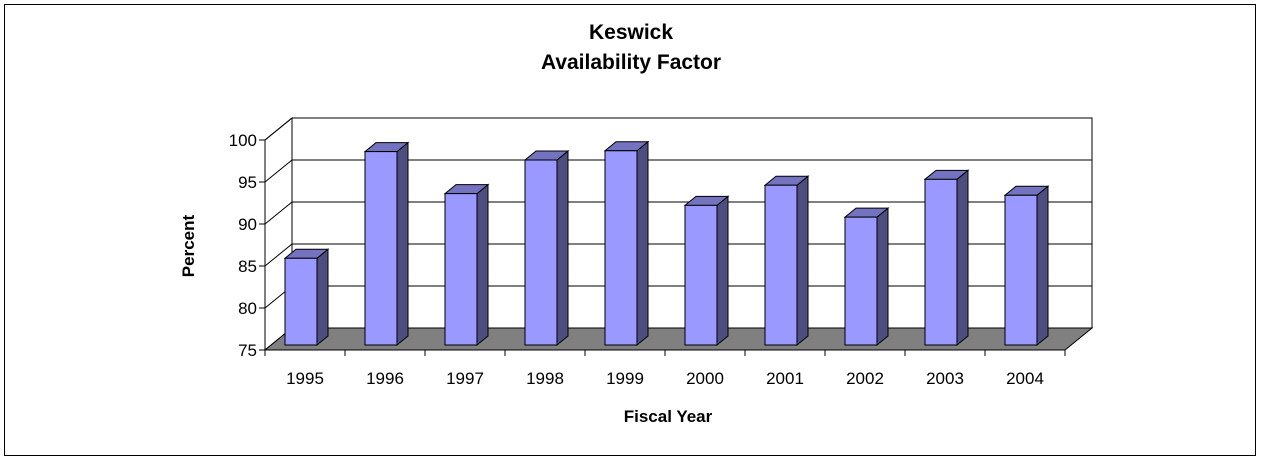  What do you see at coordinates (705, 378) in the screenshot?
I see `x-tick-label: 2000` at bounding box center [705, 378].